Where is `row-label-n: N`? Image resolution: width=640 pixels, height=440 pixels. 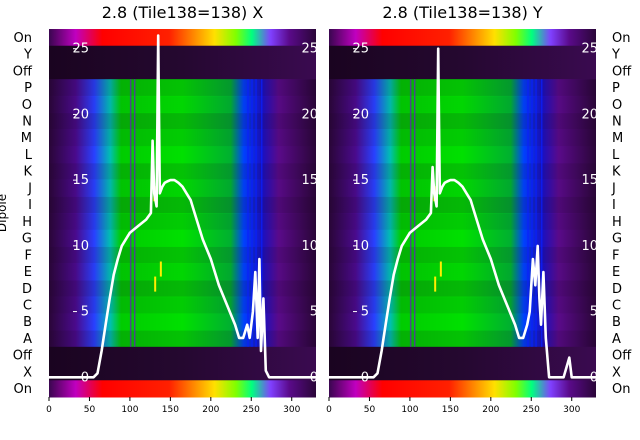 row-label-n: N is located at coordinates (617, 122).